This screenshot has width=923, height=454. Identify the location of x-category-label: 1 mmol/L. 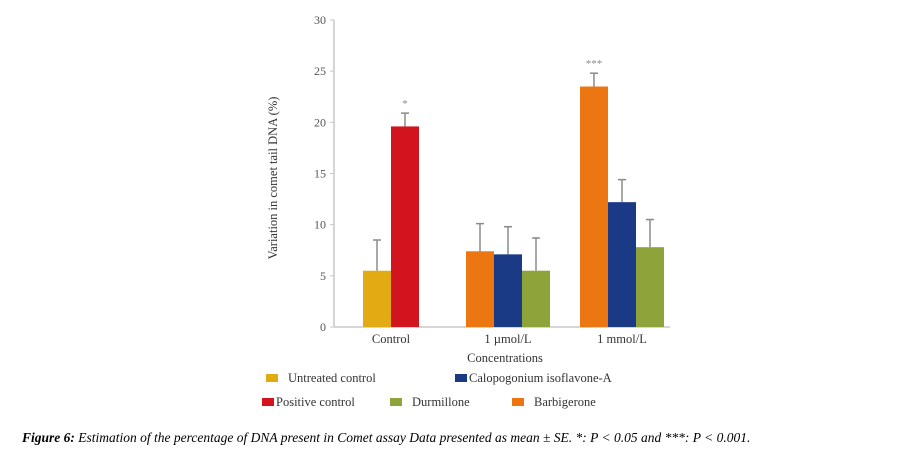
(622, 339).